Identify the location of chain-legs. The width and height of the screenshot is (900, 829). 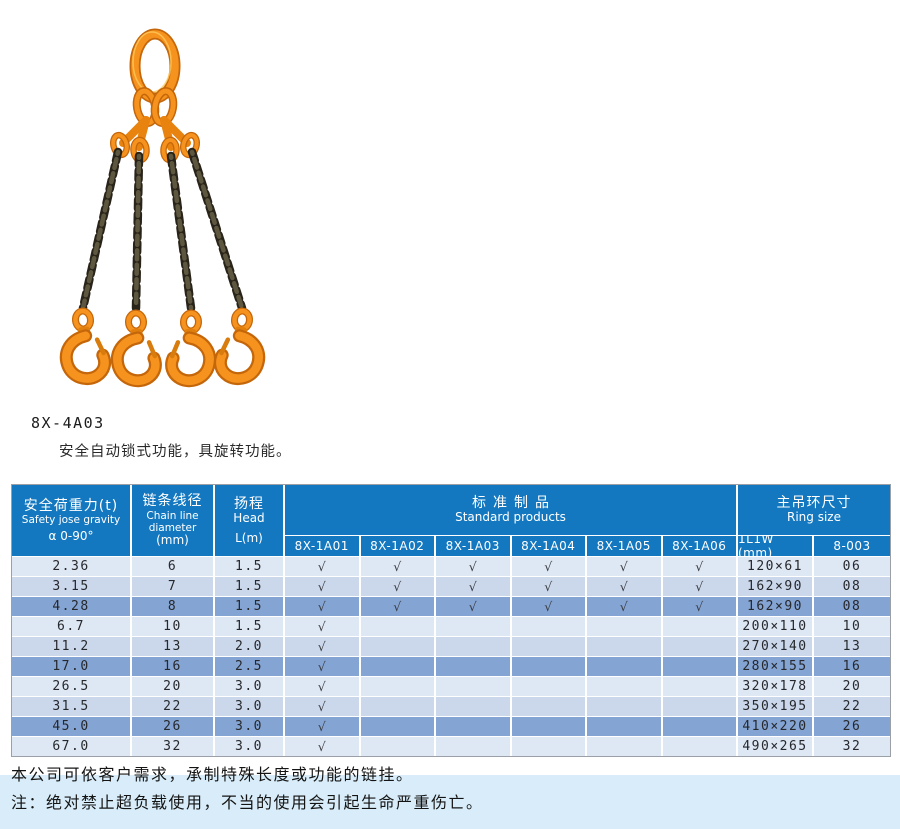
(162, 230).